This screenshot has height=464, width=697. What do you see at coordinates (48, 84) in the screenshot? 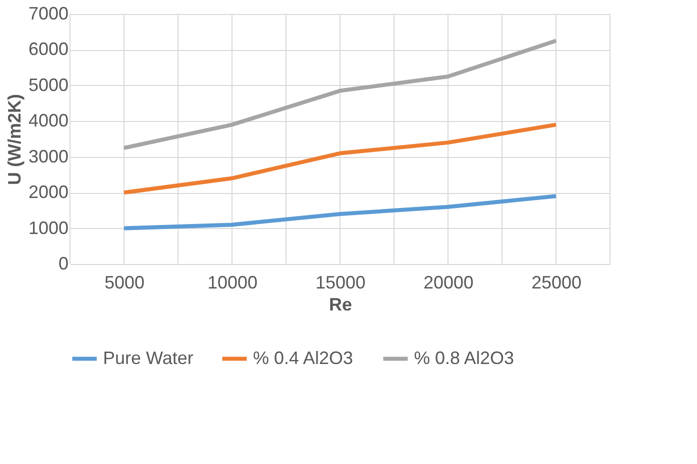
I see `y-tick-label: 5000` at bounding box center [48, 84].